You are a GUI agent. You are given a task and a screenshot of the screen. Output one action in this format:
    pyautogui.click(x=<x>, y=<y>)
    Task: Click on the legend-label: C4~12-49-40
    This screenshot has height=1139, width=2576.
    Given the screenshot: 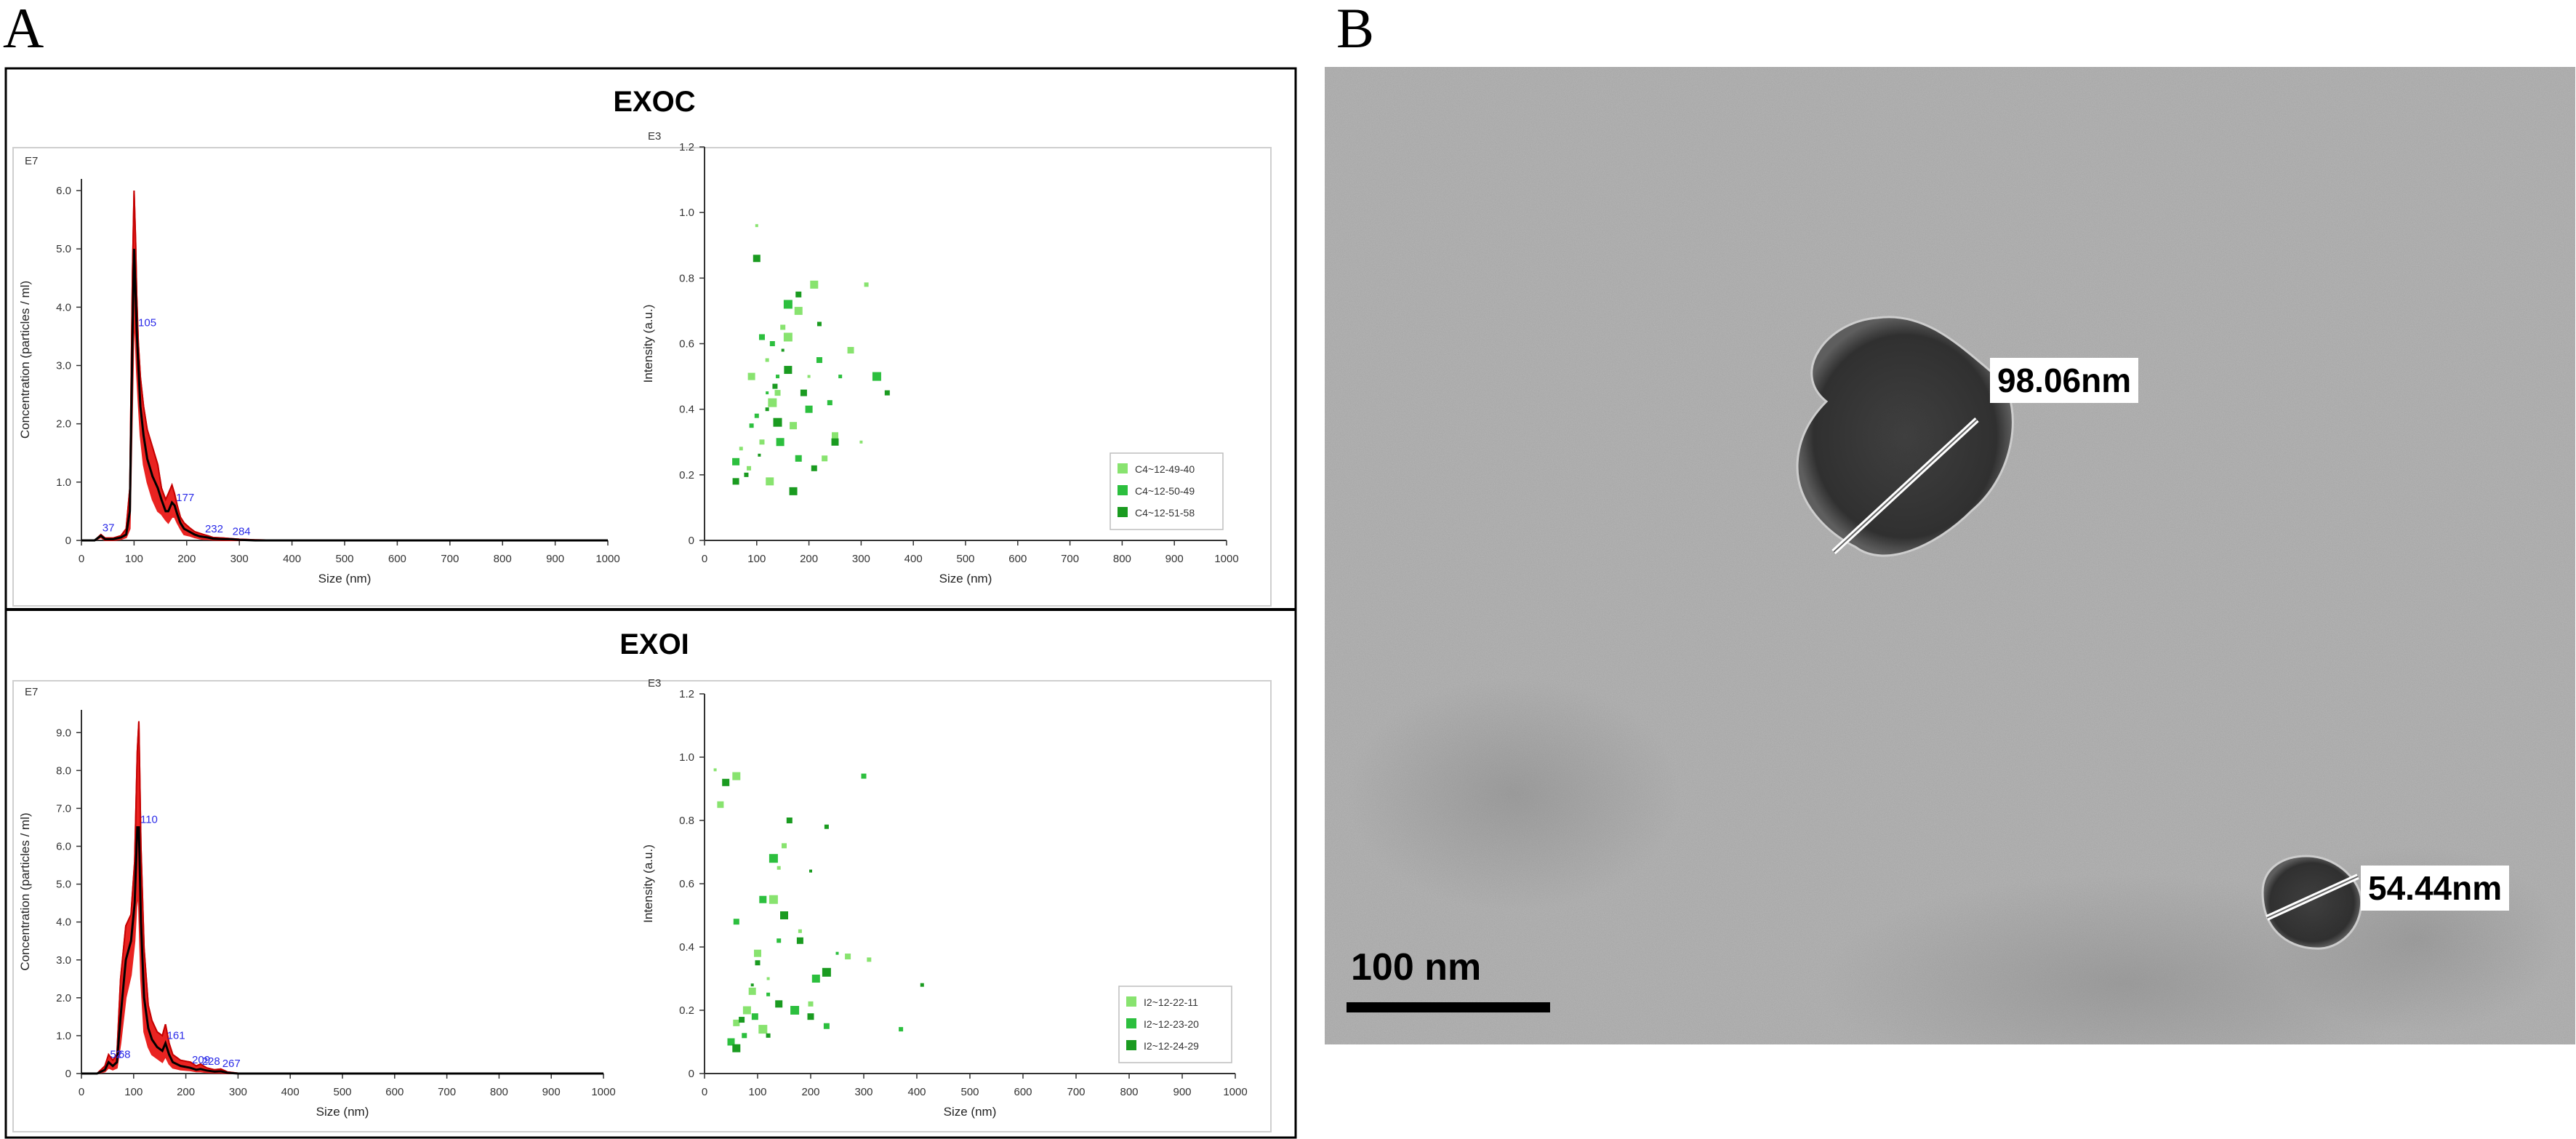 What is the action you would take?
    pyautogui.click(x=1165, y=469)
    